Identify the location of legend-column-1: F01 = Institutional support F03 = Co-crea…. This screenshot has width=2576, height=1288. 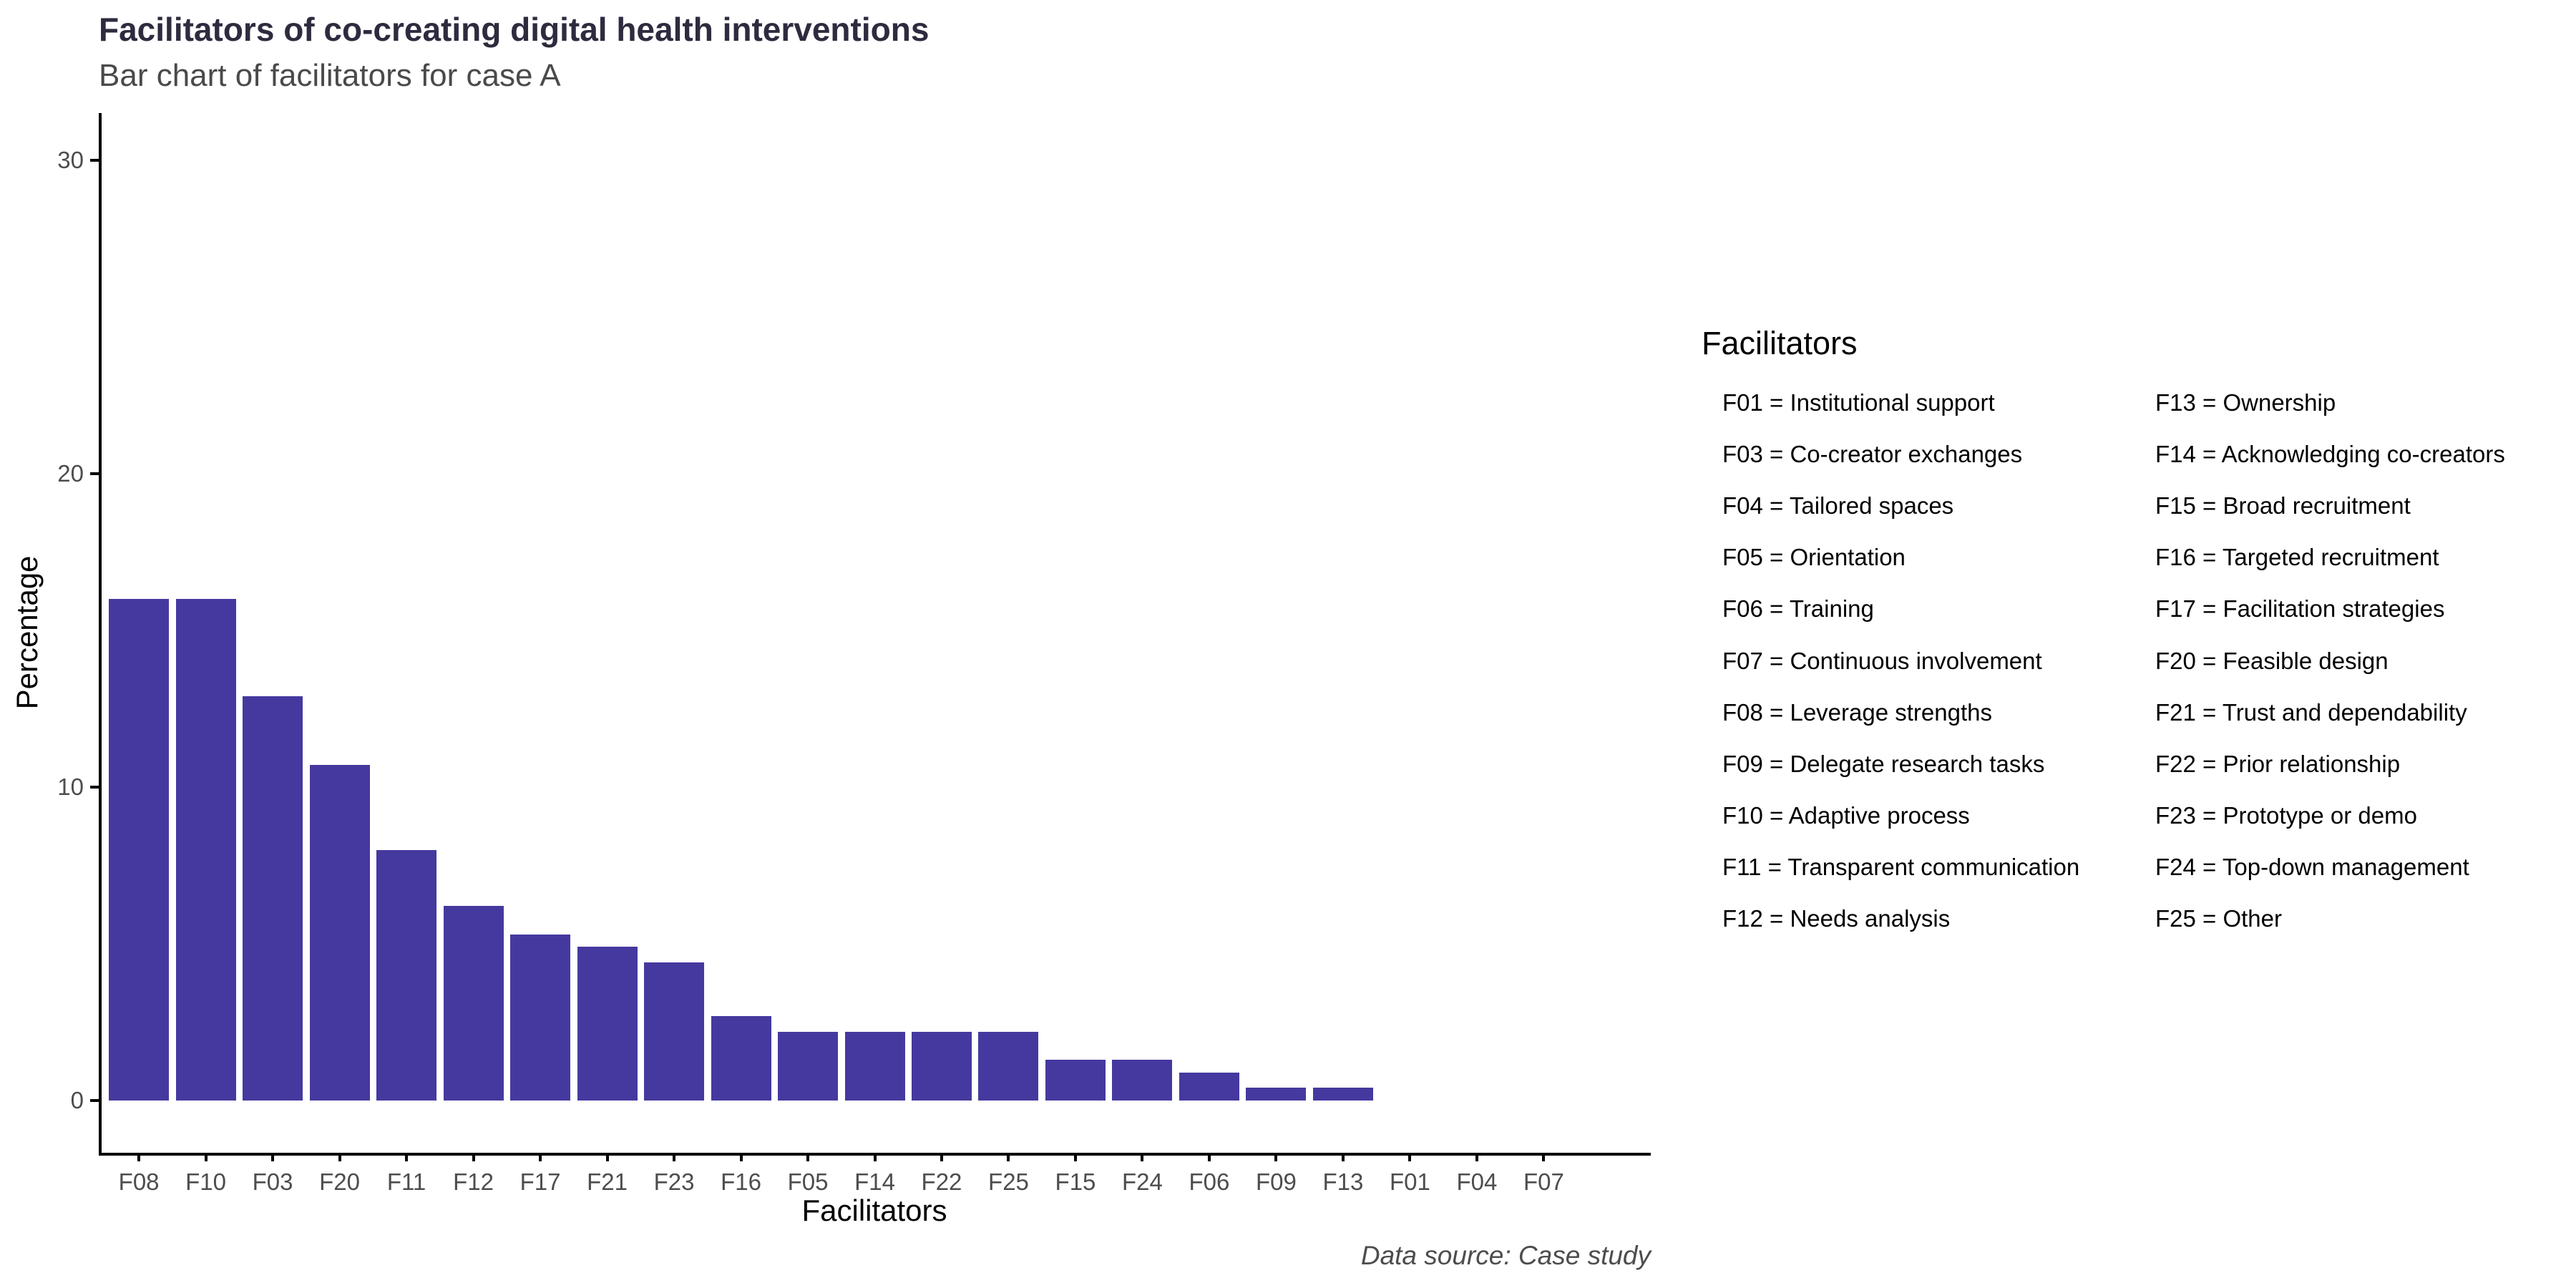
(1900, 661).